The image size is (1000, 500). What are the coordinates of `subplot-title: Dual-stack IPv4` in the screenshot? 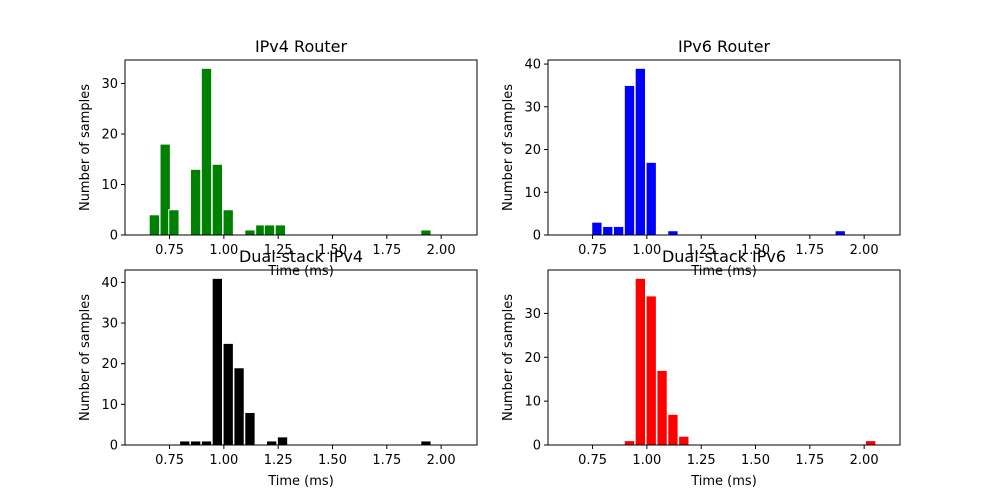 It's located at (301, 256).